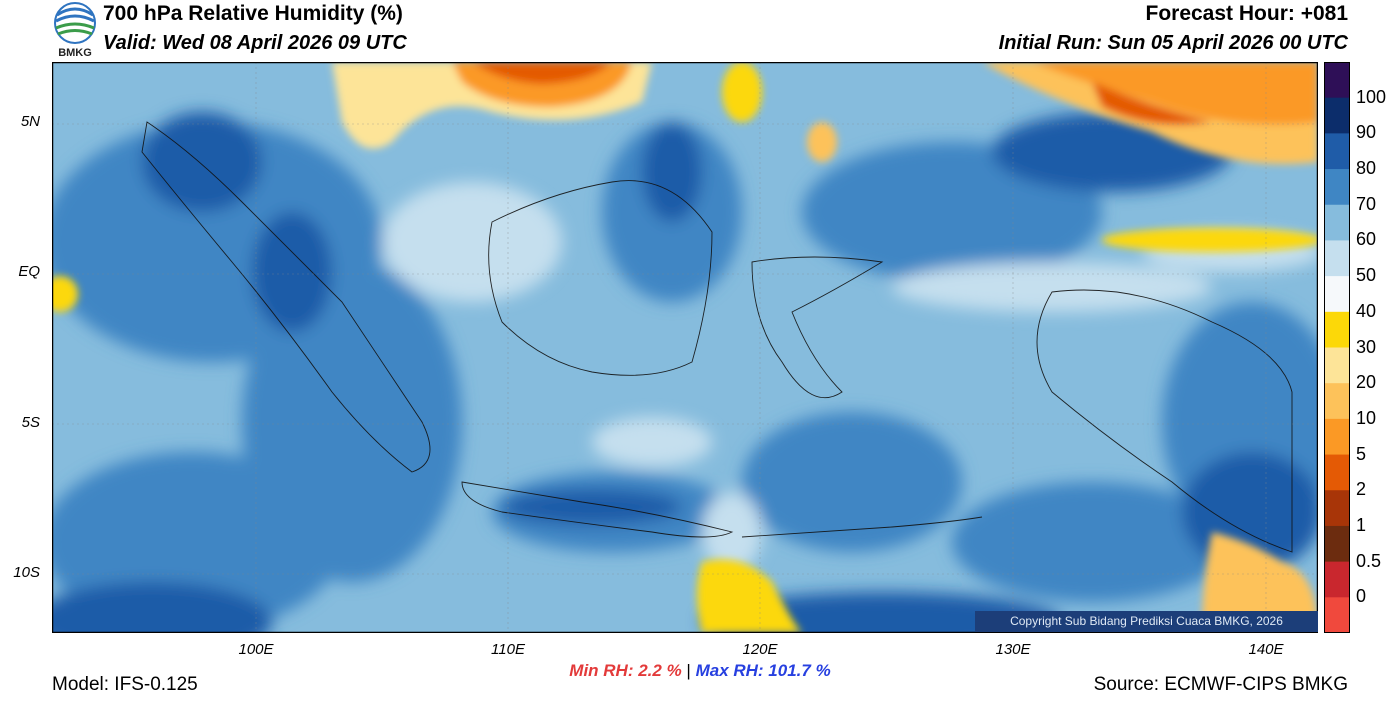 The width and height of the screenshot is (1400, 709). I want to click on colorbar-label: 10, so click(1366, 417).